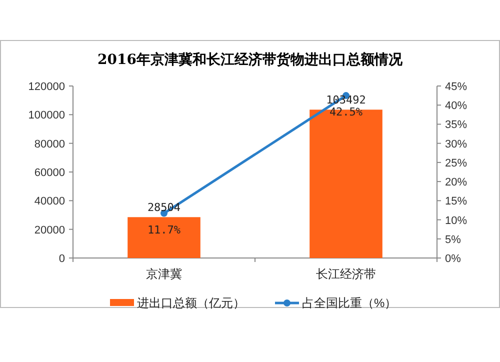  What do you see at coordinates (164, 274) in the screenshot?
I see `x-tick-label: 京津冀` at bounding box center [164, 274].